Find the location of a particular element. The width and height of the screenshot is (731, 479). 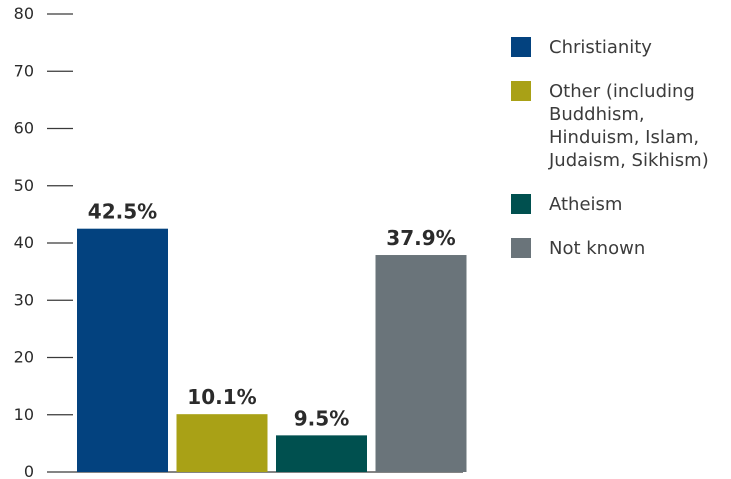

legend-item-atheism: Atheism is located at coordinates (618, 204).